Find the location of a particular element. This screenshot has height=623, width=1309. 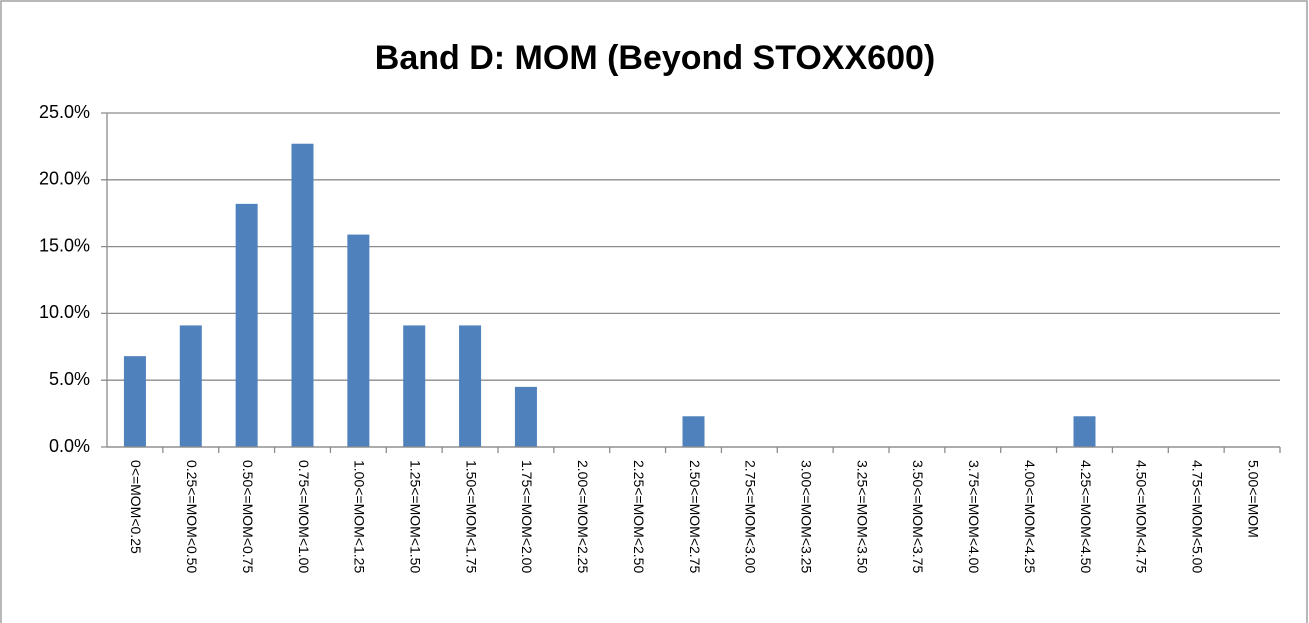

x-tick-label: 4.25<=MOM<4.50 is located at coordinates (1086, 516).